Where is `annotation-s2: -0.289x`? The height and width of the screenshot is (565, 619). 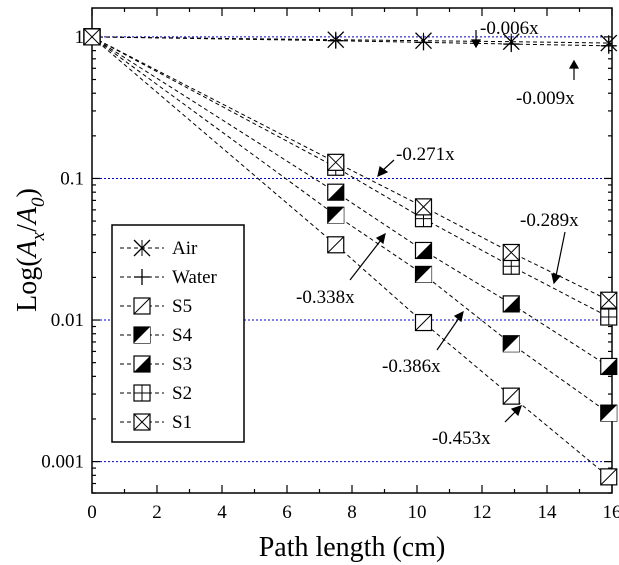 annotation-s2: -0.289x is located at coordinates (549, 220).